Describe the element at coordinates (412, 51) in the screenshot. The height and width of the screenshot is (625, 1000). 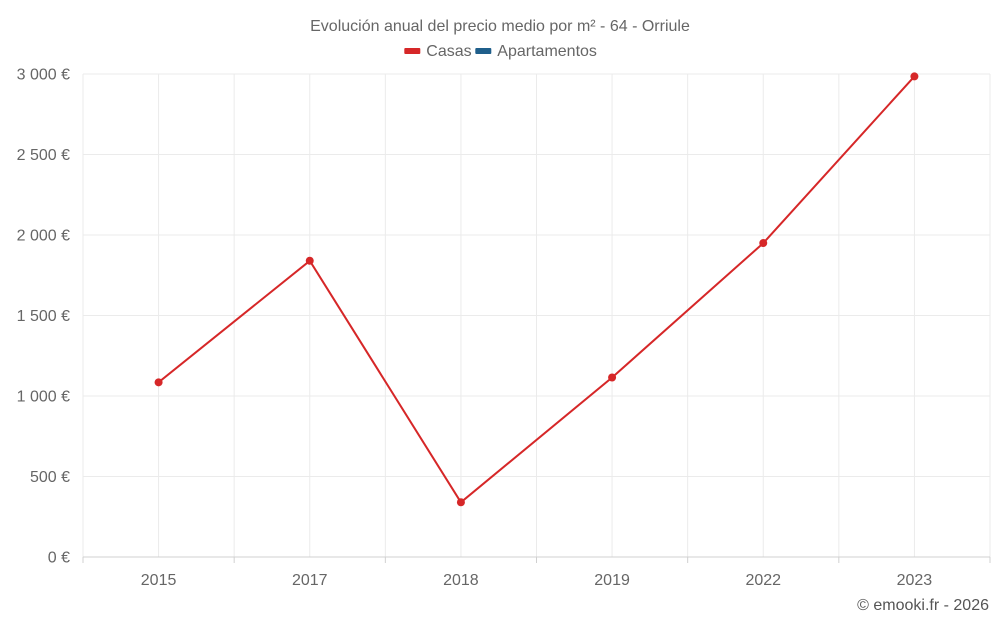
I see `legend-swatch-casas` at that location.